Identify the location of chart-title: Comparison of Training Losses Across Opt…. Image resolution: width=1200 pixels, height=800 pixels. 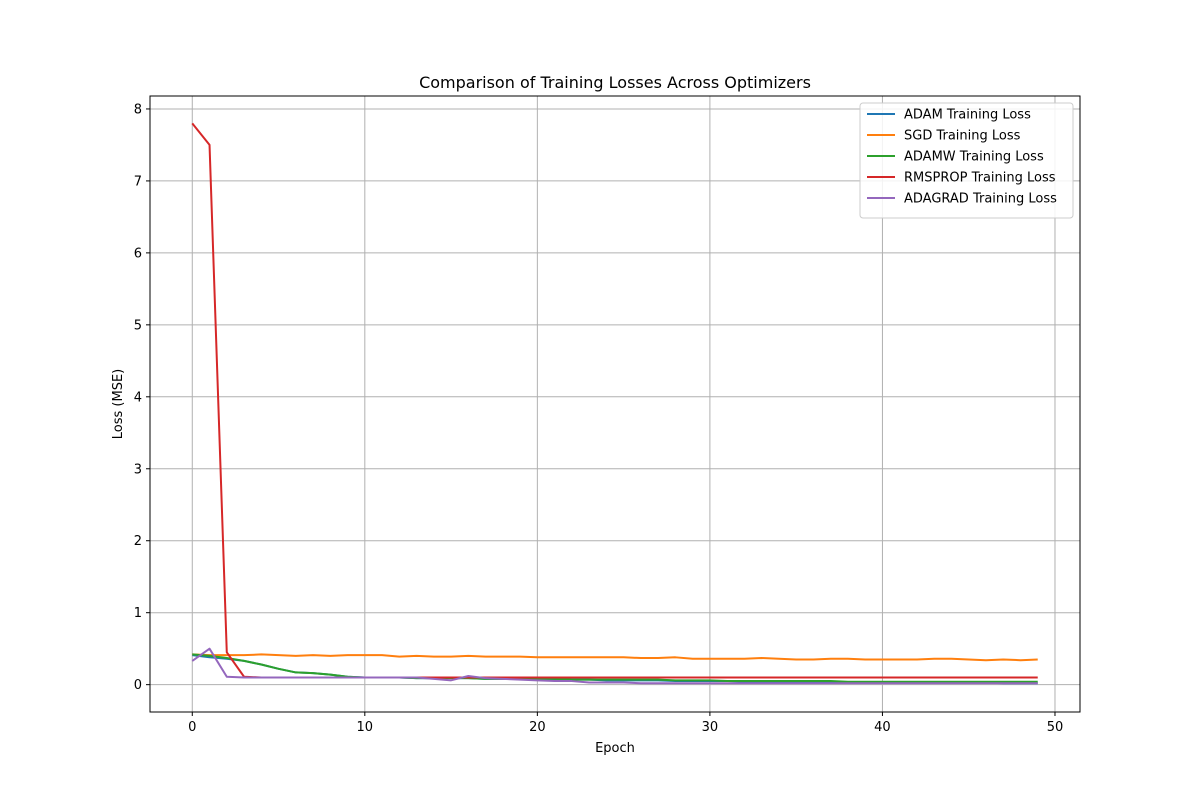
(615, 82).